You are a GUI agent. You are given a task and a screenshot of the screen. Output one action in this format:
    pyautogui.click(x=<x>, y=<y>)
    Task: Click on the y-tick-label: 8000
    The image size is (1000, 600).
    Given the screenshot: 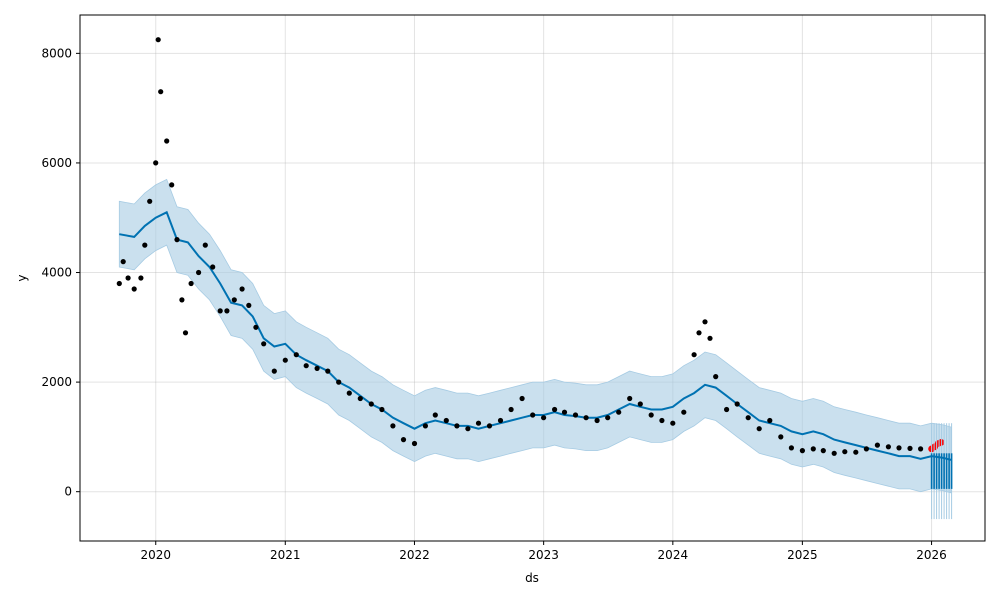 What is the action you would take?
    pyautogui.click(x=56, y=53)
    